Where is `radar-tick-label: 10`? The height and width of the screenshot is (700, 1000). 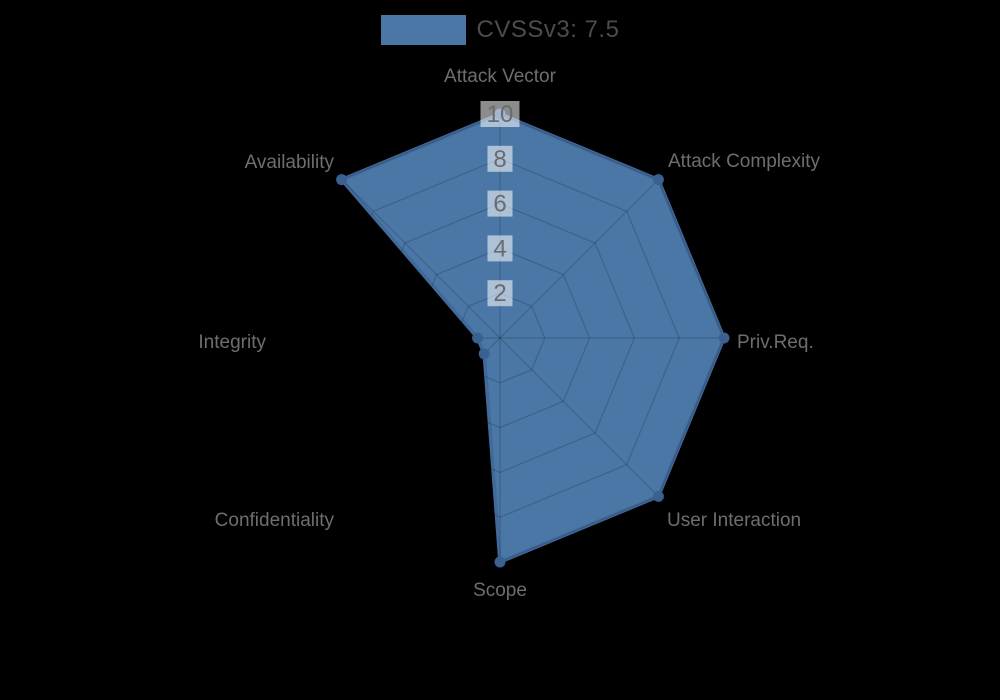
radar-tick-label: 10 is located at coordinates (500, 114).